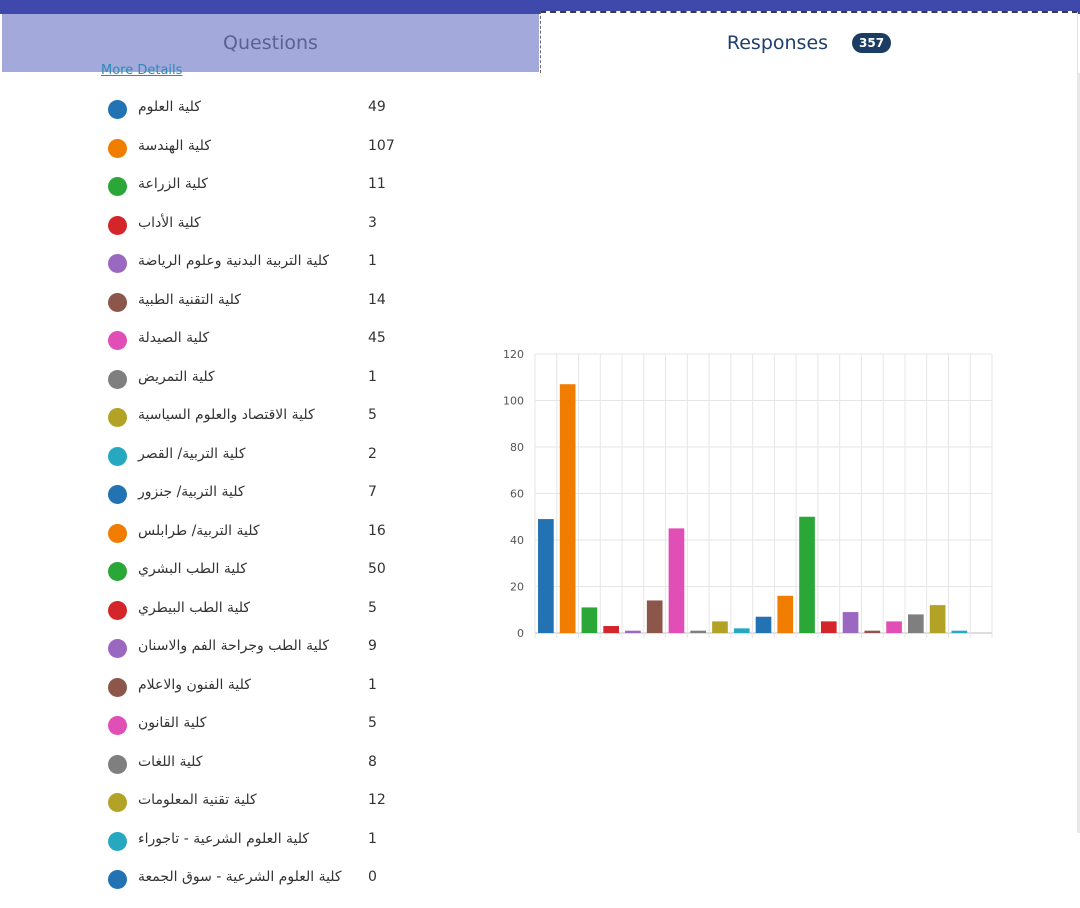  I want to click on legend-count: 14, so click(377, 299).